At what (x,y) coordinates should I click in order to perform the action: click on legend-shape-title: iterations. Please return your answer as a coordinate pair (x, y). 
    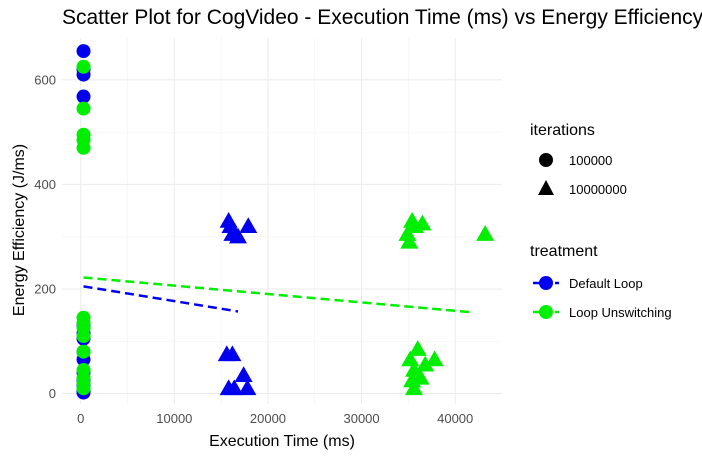
    Looking at the image, I should click on (562, 130).